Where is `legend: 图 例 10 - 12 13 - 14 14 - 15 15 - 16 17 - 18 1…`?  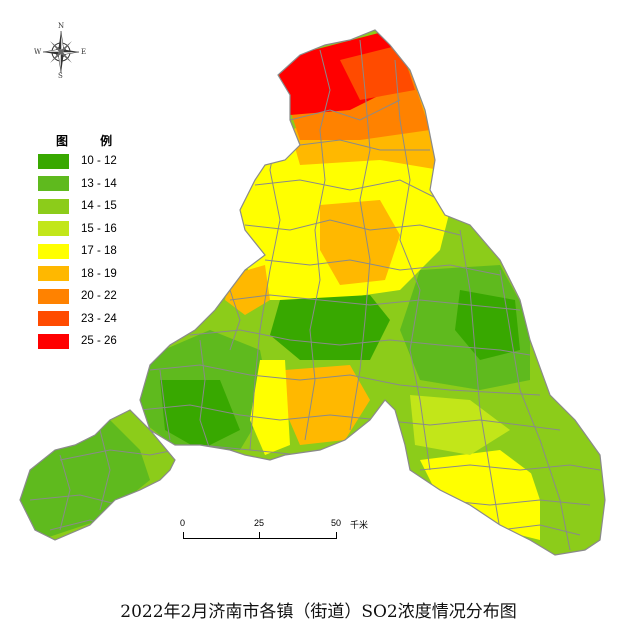 legend: 图 例 10 - 12 13 - 14 14 - 15 15 - 16 17 - 18 1… is located at coordinates (98, 242).